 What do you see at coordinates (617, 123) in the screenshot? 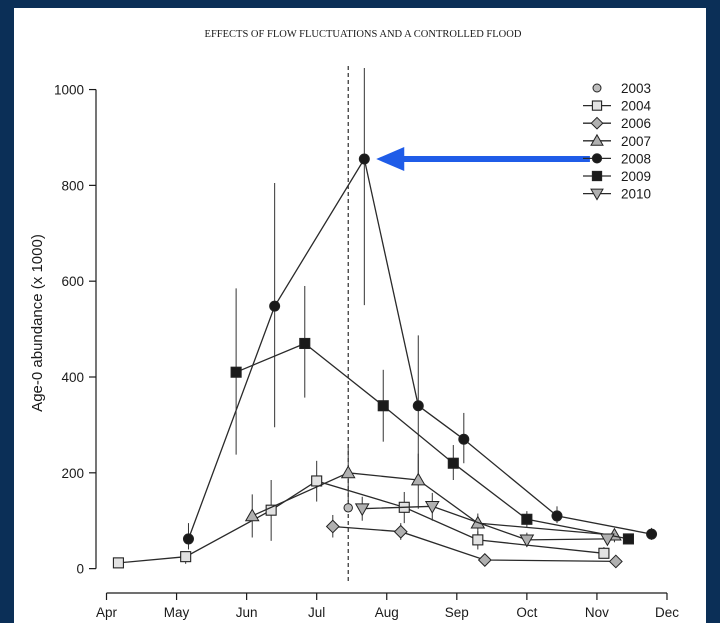
I see `legend-entry-2006: 2006` at bounding box center [617, 123].